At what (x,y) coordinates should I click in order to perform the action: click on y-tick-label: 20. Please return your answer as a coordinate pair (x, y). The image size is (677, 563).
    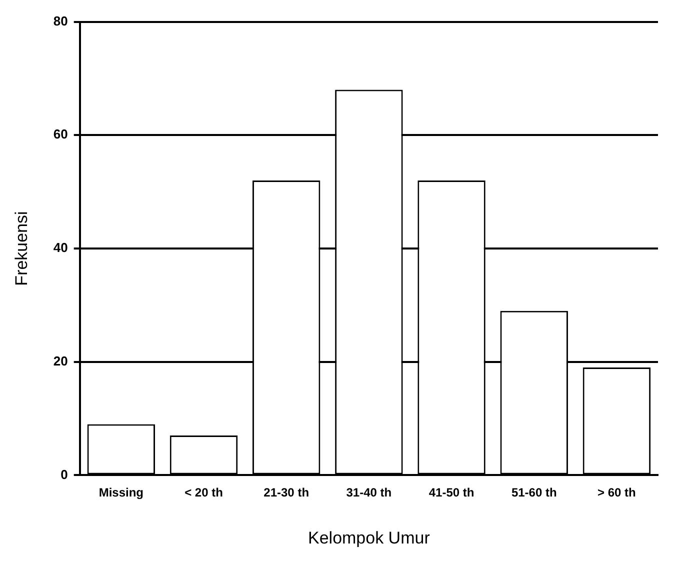
    Looking at the image, I should click on (60, 360).